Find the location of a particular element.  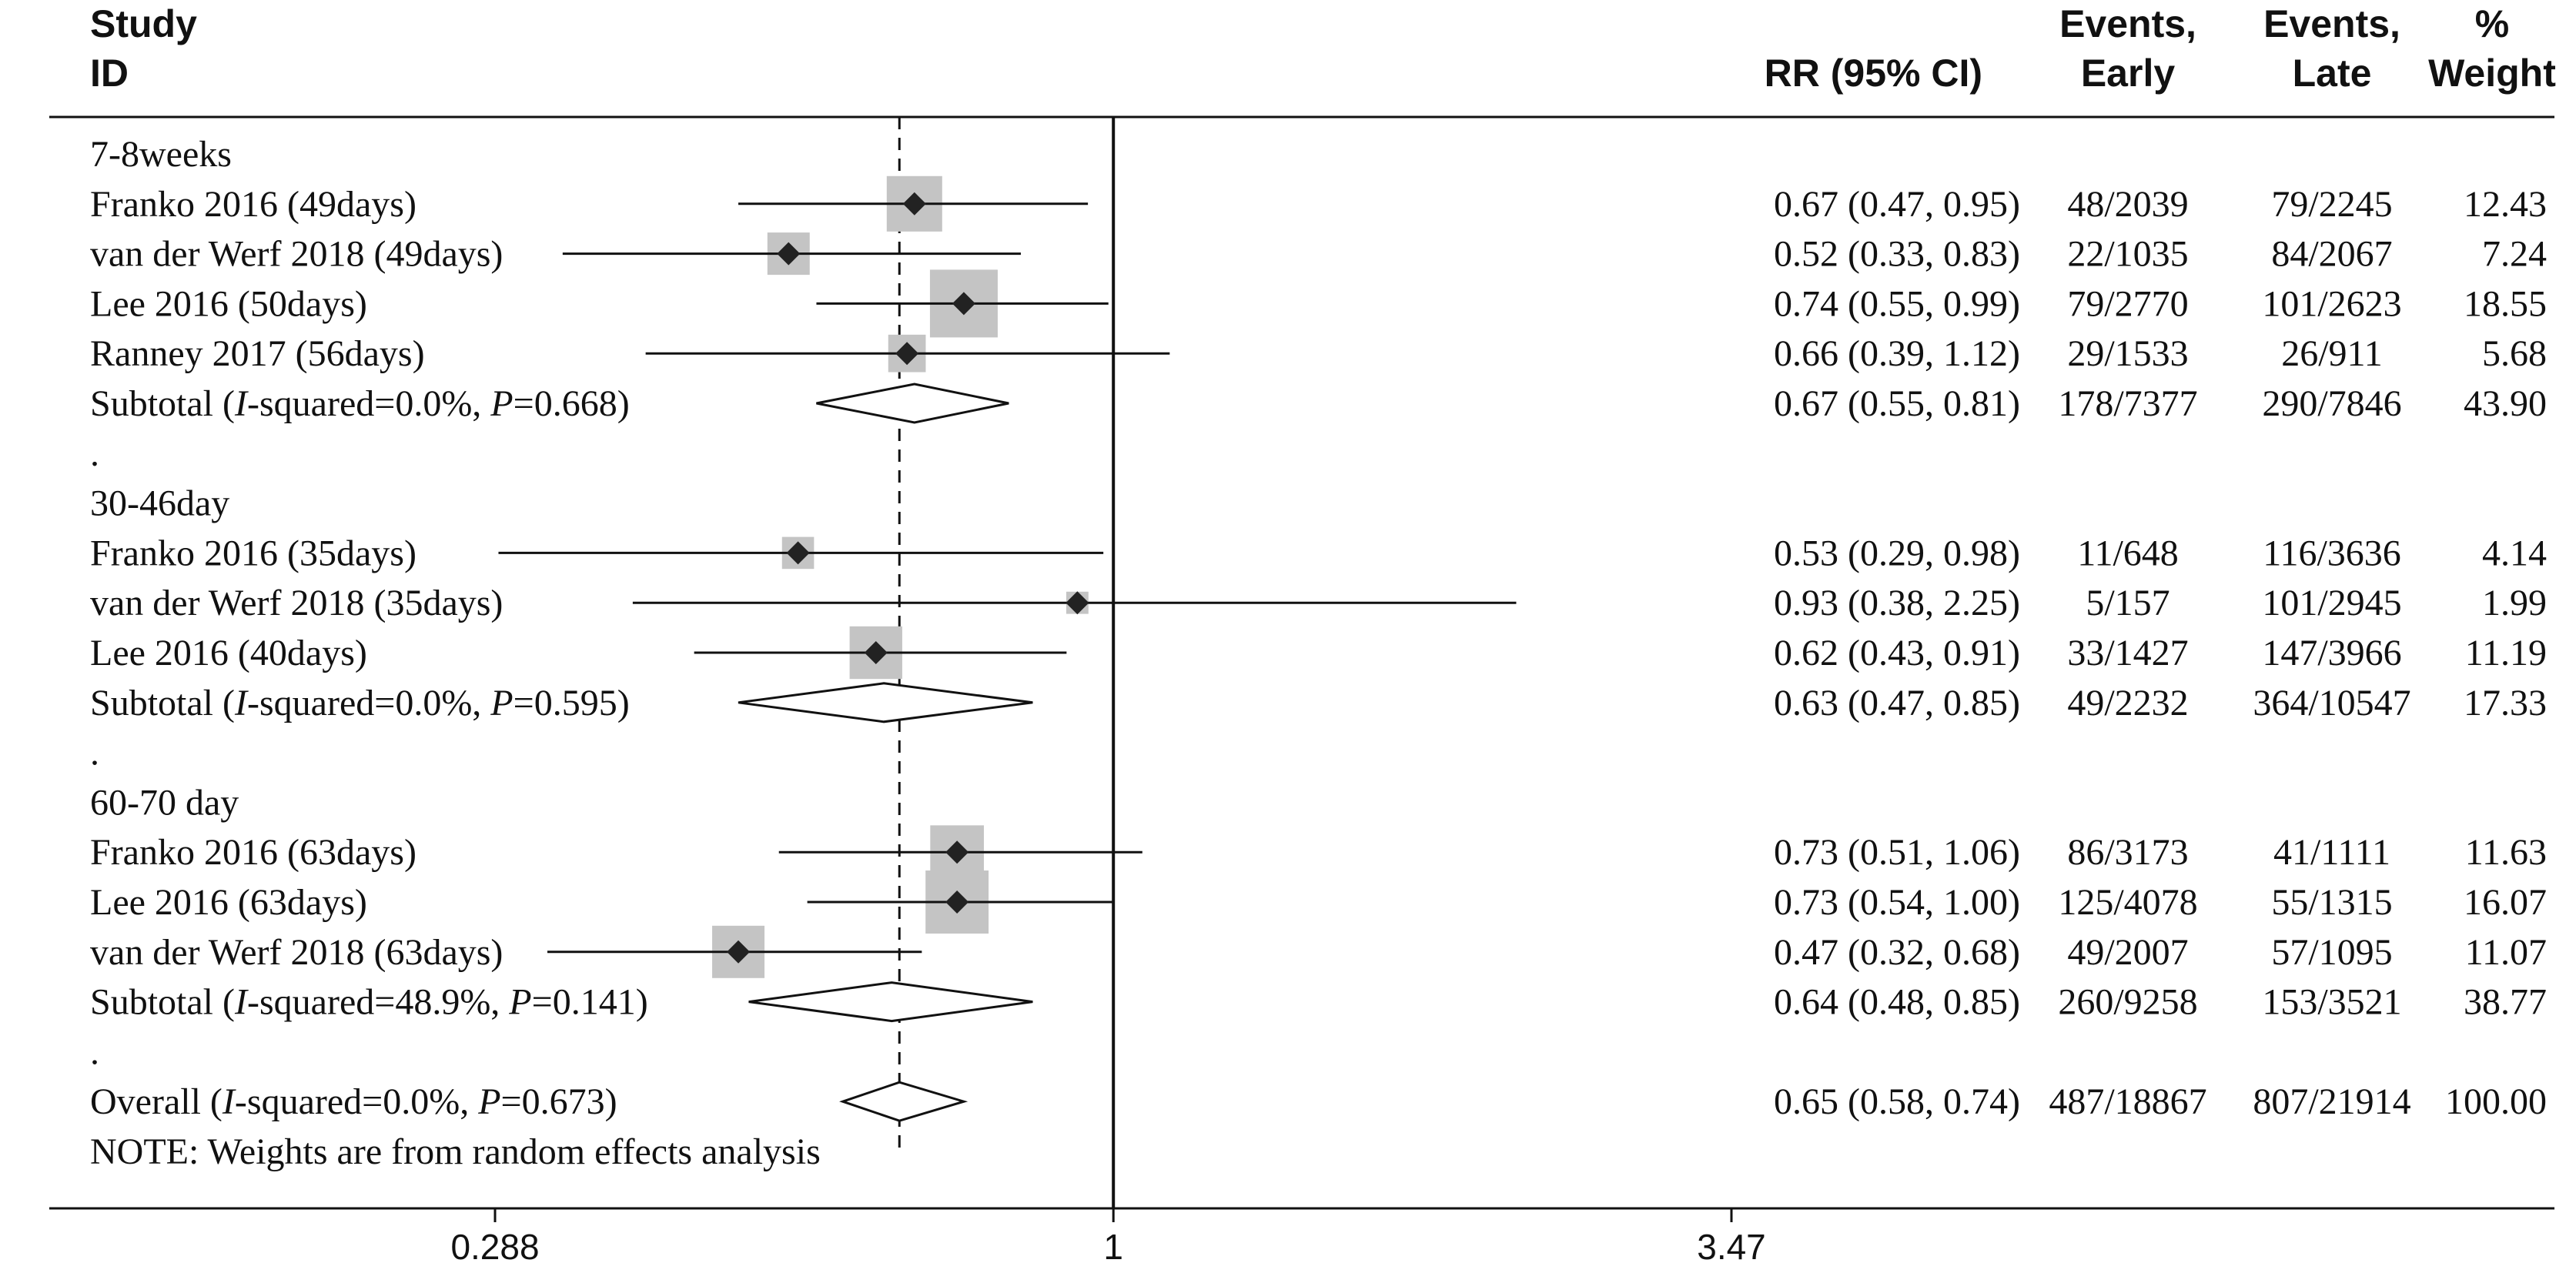

events-late-value: 290/7846 is located at coordinates (2332, 403).